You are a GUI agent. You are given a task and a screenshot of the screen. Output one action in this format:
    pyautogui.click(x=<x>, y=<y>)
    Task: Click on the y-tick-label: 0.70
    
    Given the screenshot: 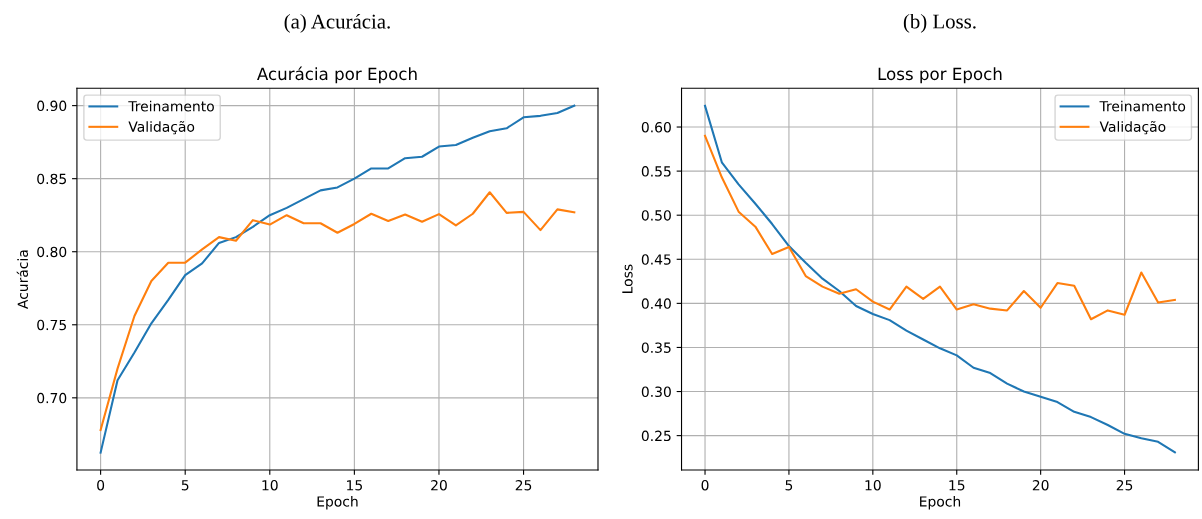 What is the action you would take?
    pyautogui.click(x=52, y=398)
    